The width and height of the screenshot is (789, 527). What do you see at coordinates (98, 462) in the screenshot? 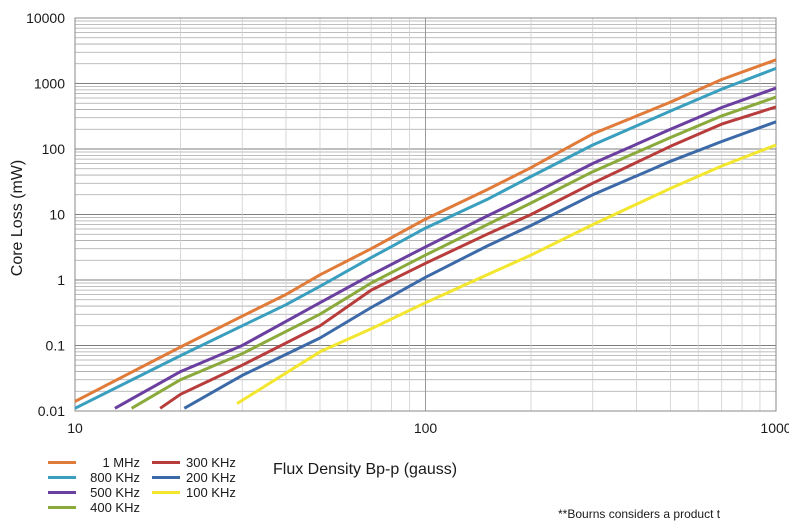
I see `legend-item: 1 MHz` at bounding box center [98, 462].